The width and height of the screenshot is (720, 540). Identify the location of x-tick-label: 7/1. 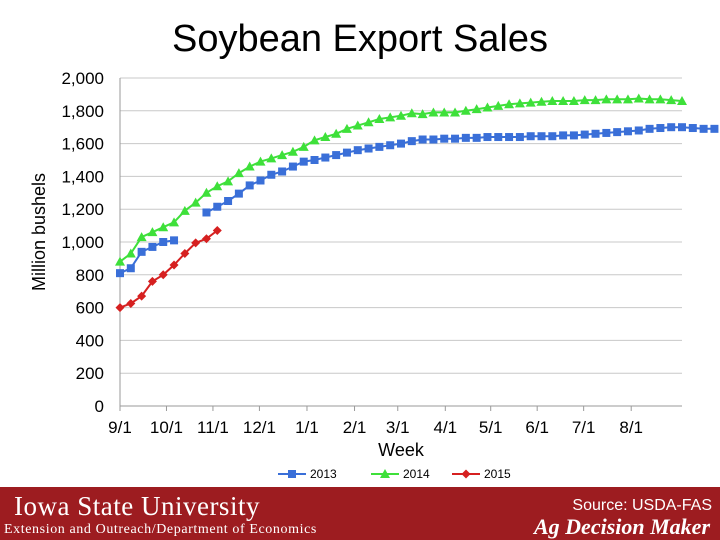
(584, 427).